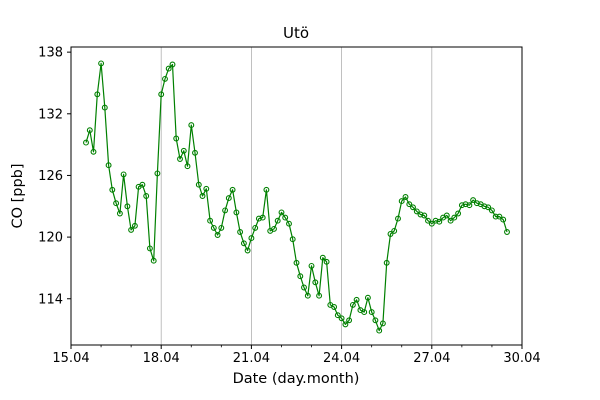  What do you see at coordinates (251, 358) in the screenshot?
I see `x-tick-label: 21.04` at bounding box center [251, 358].